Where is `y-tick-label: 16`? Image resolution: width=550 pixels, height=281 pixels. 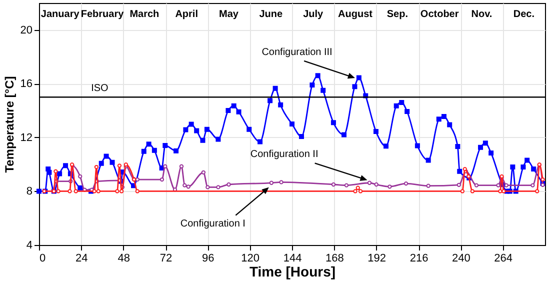 y-tick-label: 16 is located at coordinates (26, 84).